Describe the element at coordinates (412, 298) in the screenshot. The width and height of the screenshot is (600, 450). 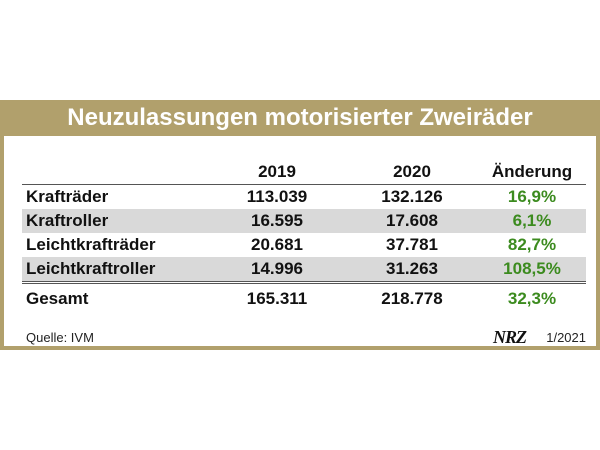
I see `total-2020: 218.778` at that location.